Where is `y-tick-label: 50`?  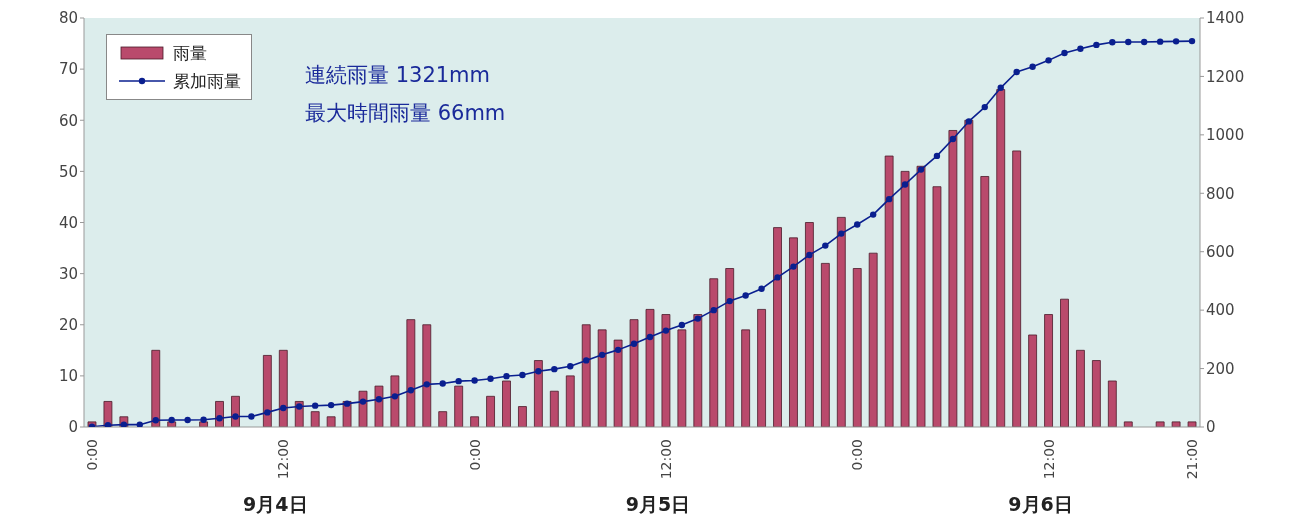
y-tick-label: 50 is located at coordinates (68, 171).